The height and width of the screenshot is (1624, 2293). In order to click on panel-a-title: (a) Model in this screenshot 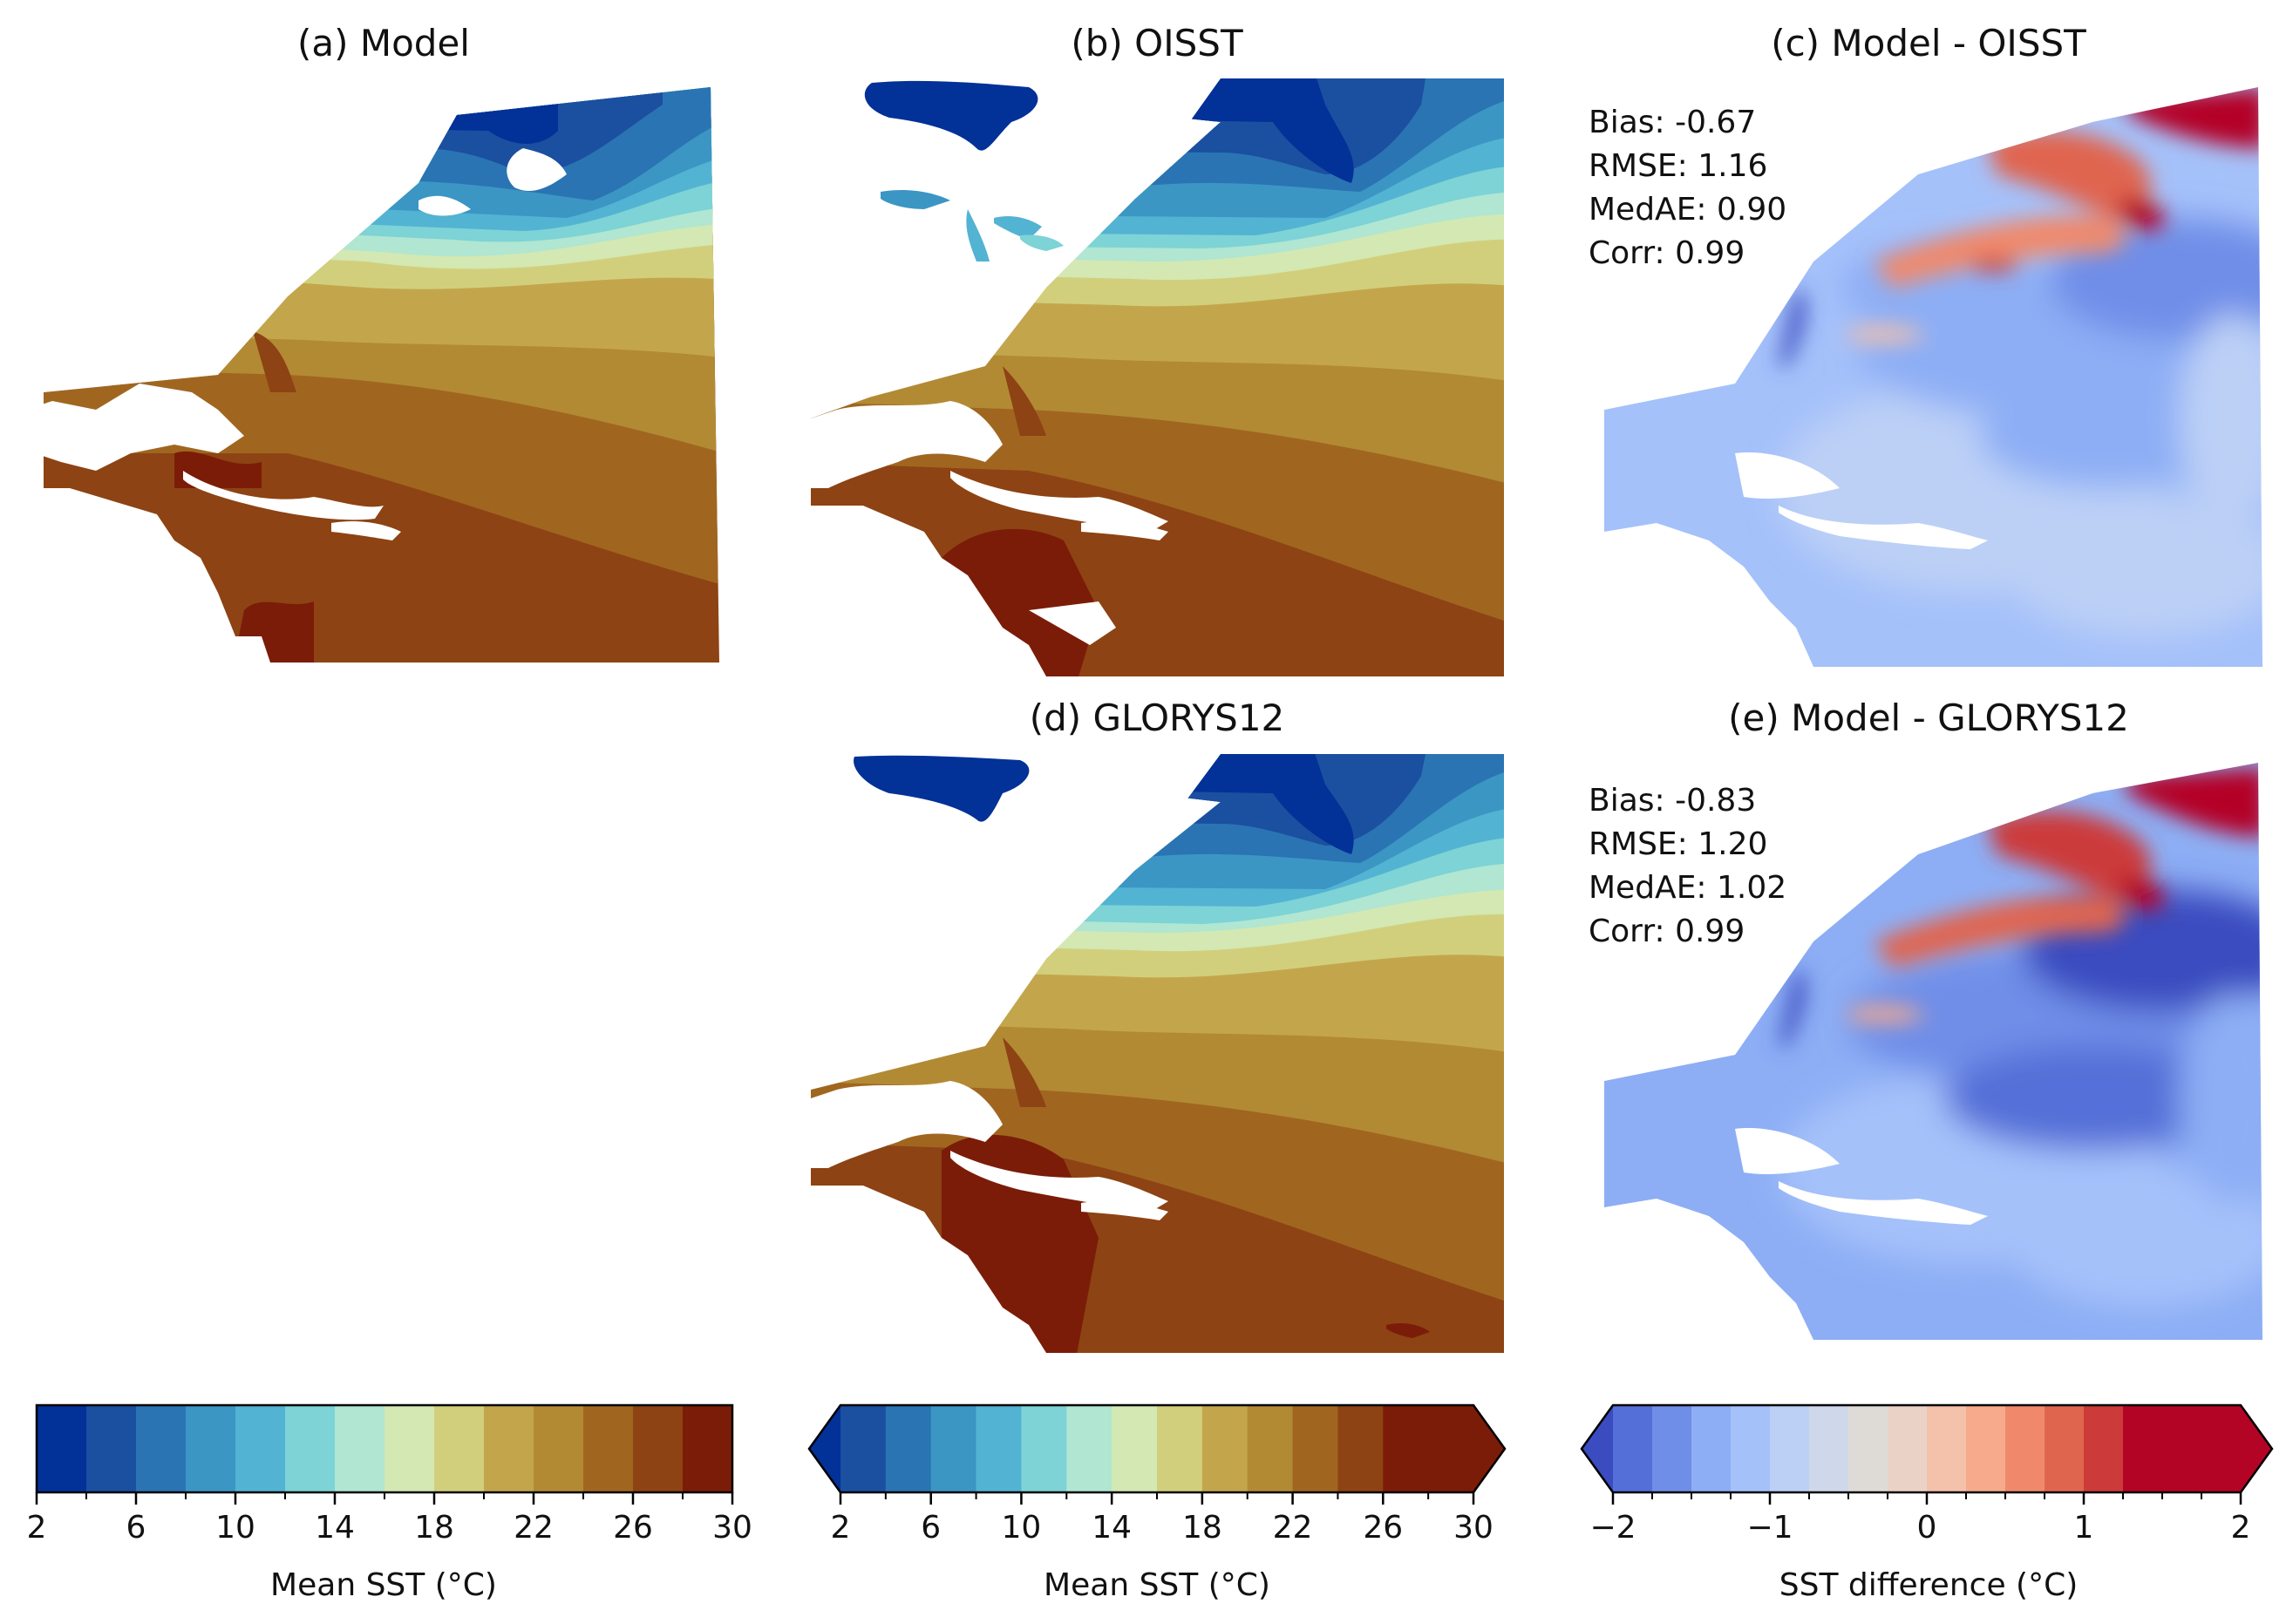, I will do `click(383, 43)`.